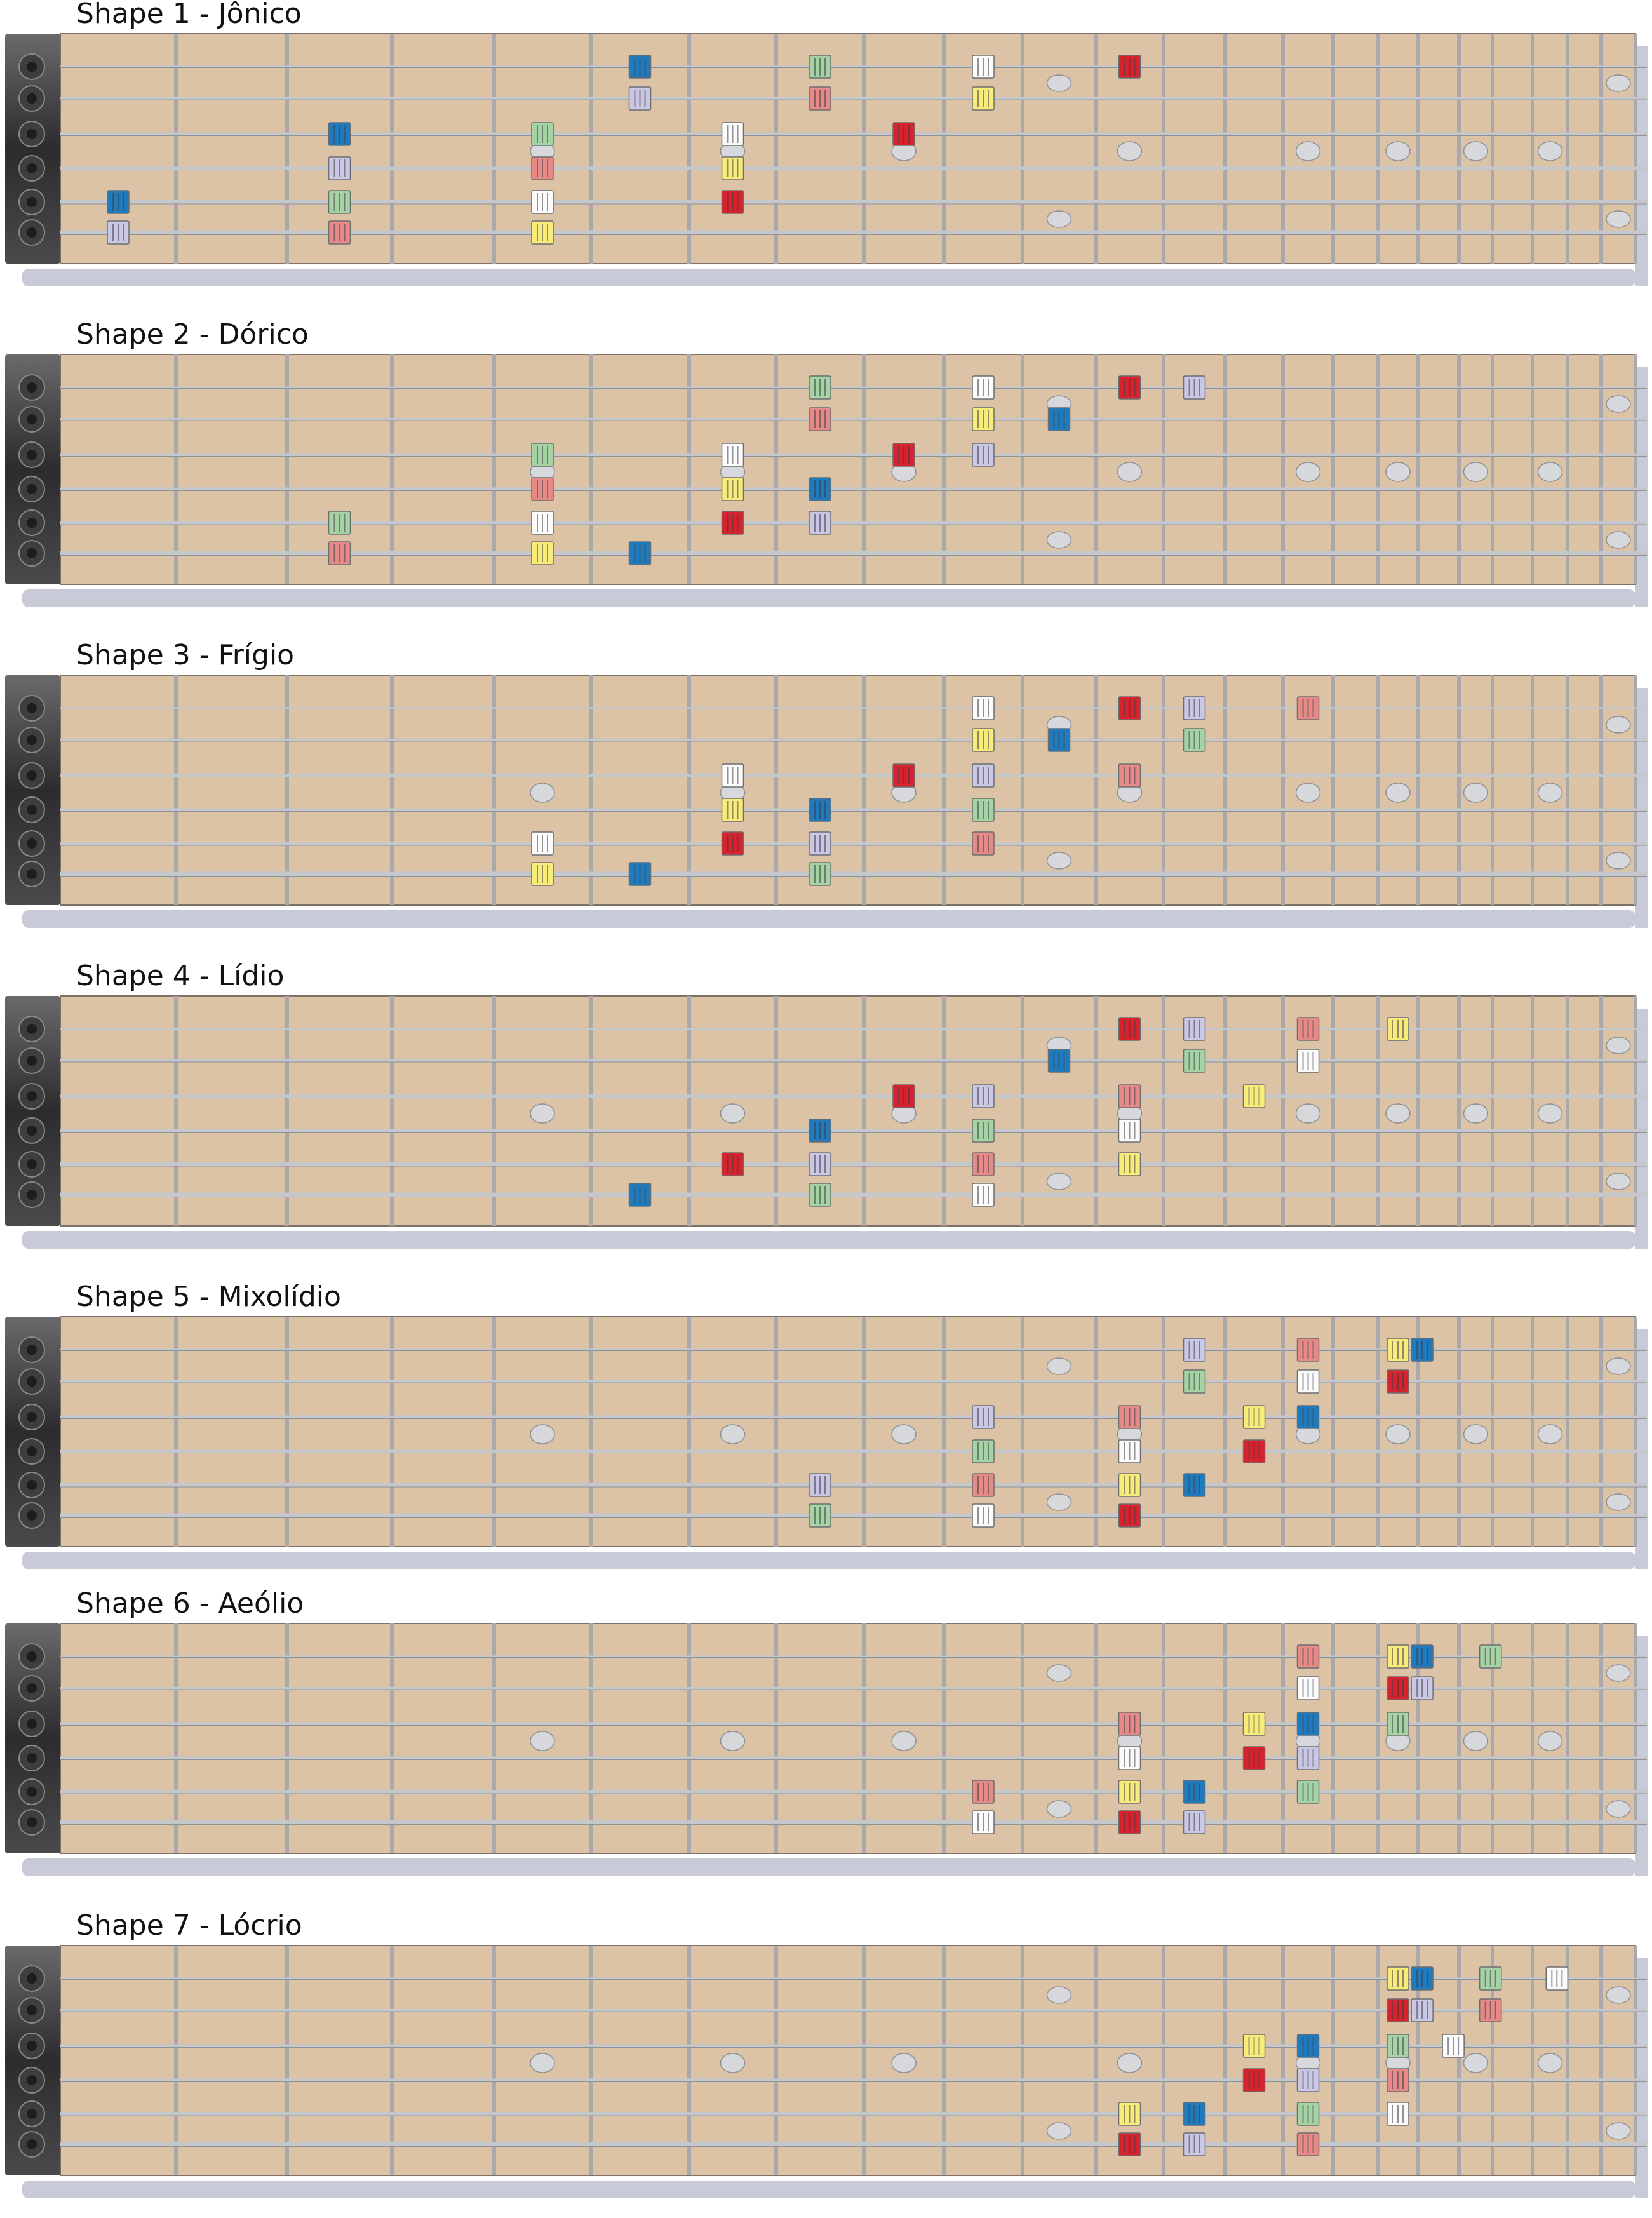 Image resolution: width=1652 pixels, height=2218 pixels. Describe the element at coordinates (827, 480) in the screenshot. I see `fretboard-svg` at that location.